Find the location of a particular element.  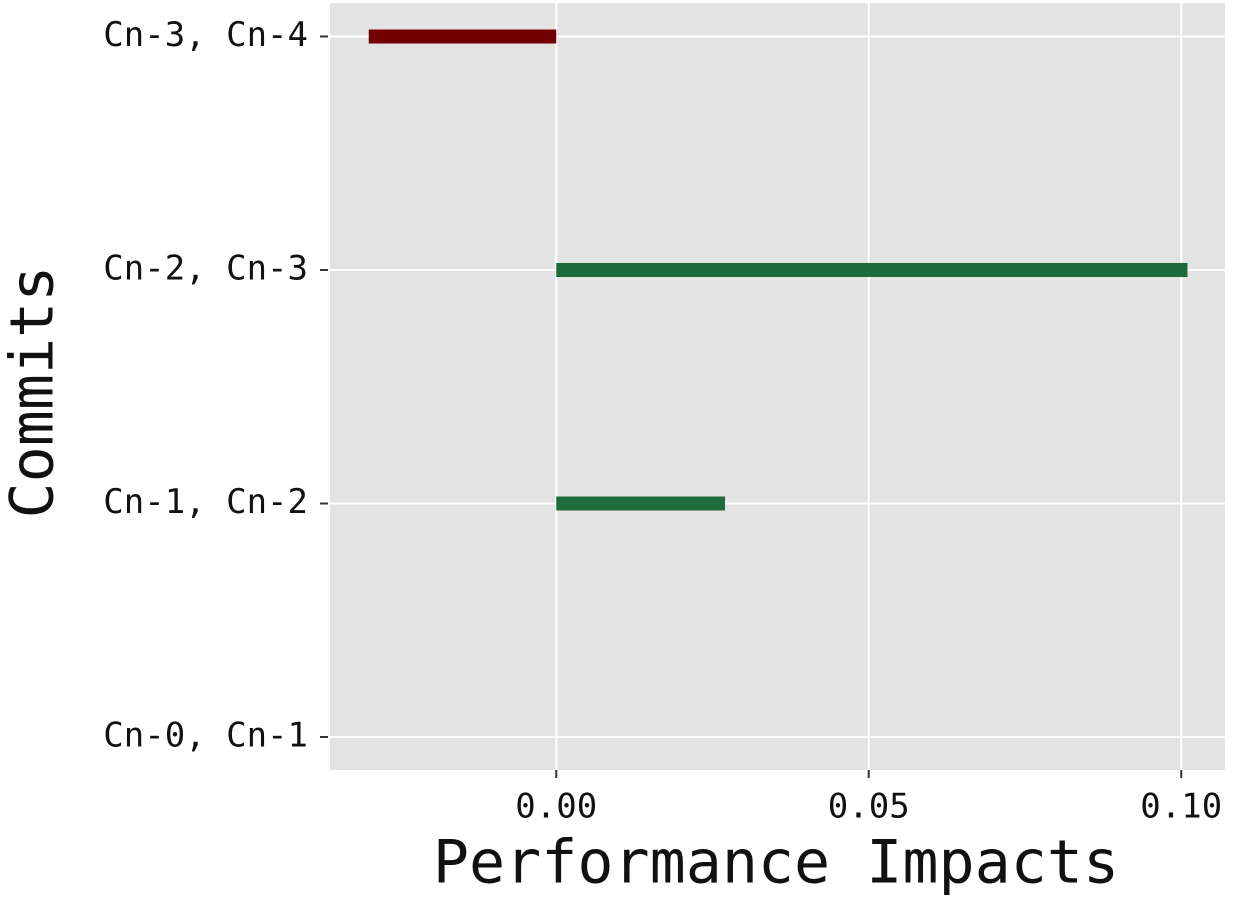

x-tick-label: 0.10 is located at coordinates (1181, 807).